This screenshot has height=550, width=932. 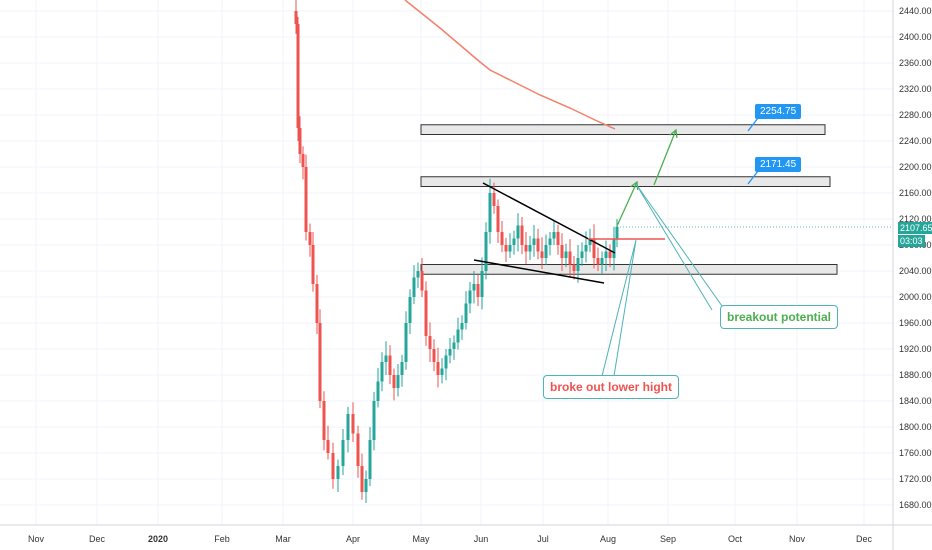 What do you see at coordinates (915, 37) in the screenshot?
I see `y-tick-label: 2400.00` at bounding box center [915, 37].